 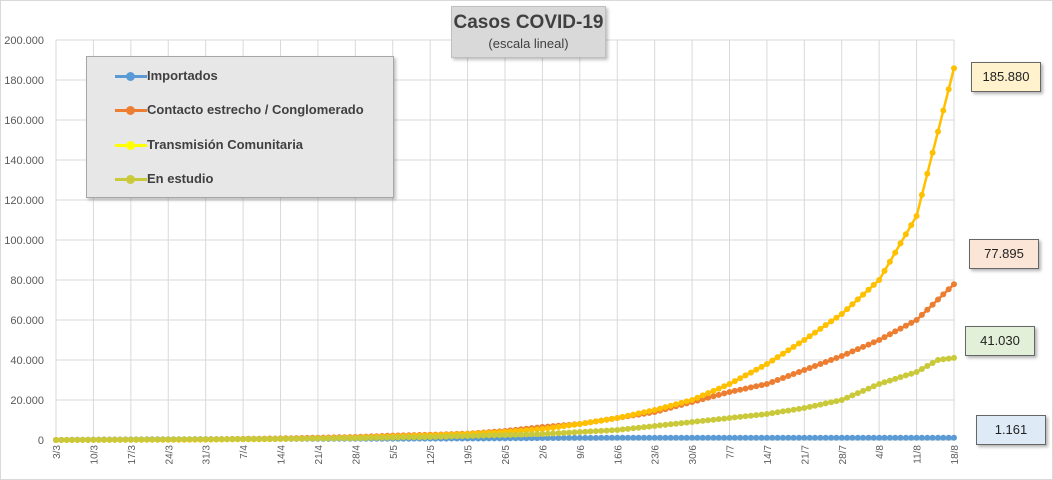 I want to click on x-tick-label: 21/7, so click(x=805, y=455).